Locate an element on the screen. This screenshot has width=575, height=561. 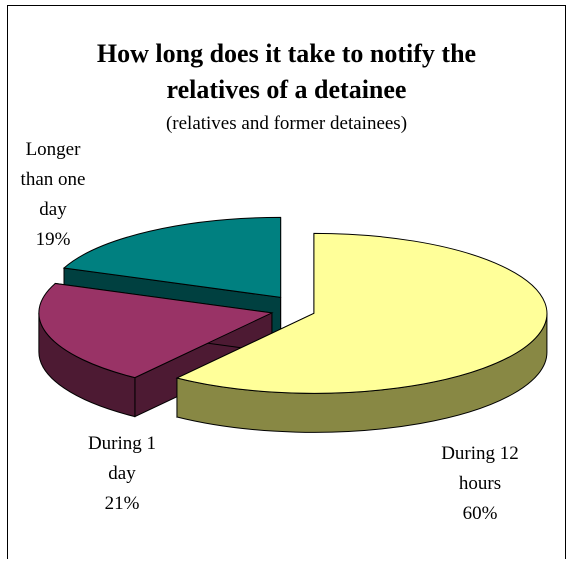
chart-subtitle: (relatives and former detainees) is located at coordinates (286, 123).